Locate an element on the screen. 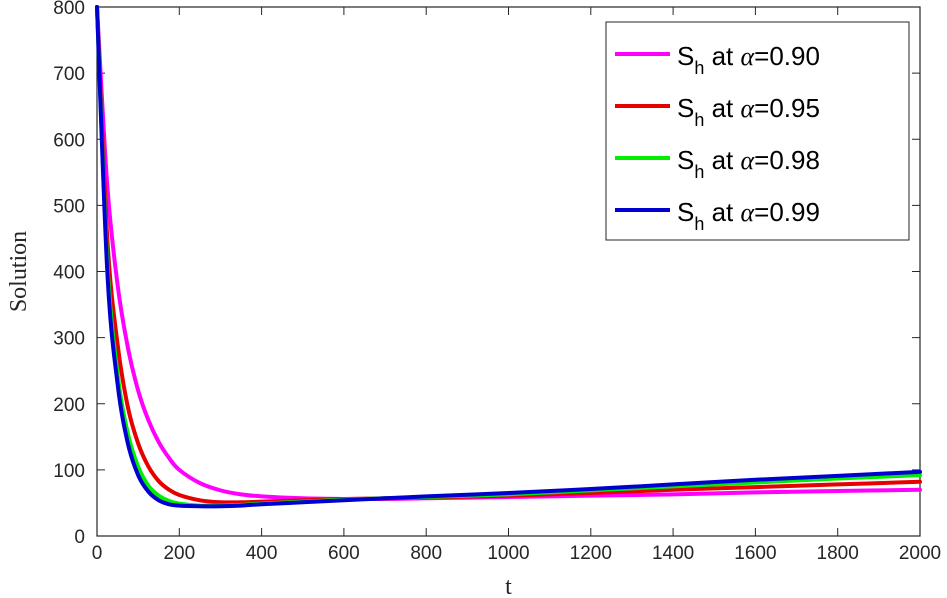  legend-label-4: Sh at α=0.99 is located at coordinates (748, 215).